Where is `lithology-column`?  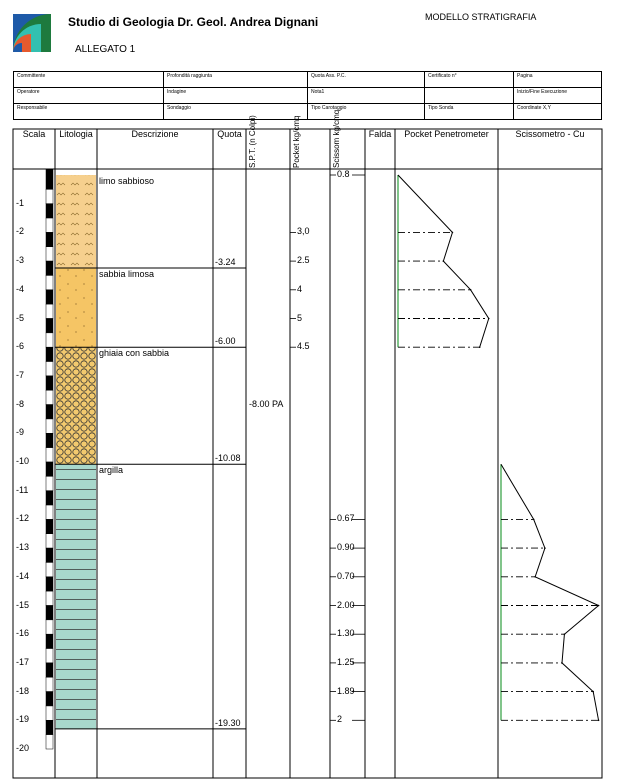
lithology-column is located at coordinates (76, 452).